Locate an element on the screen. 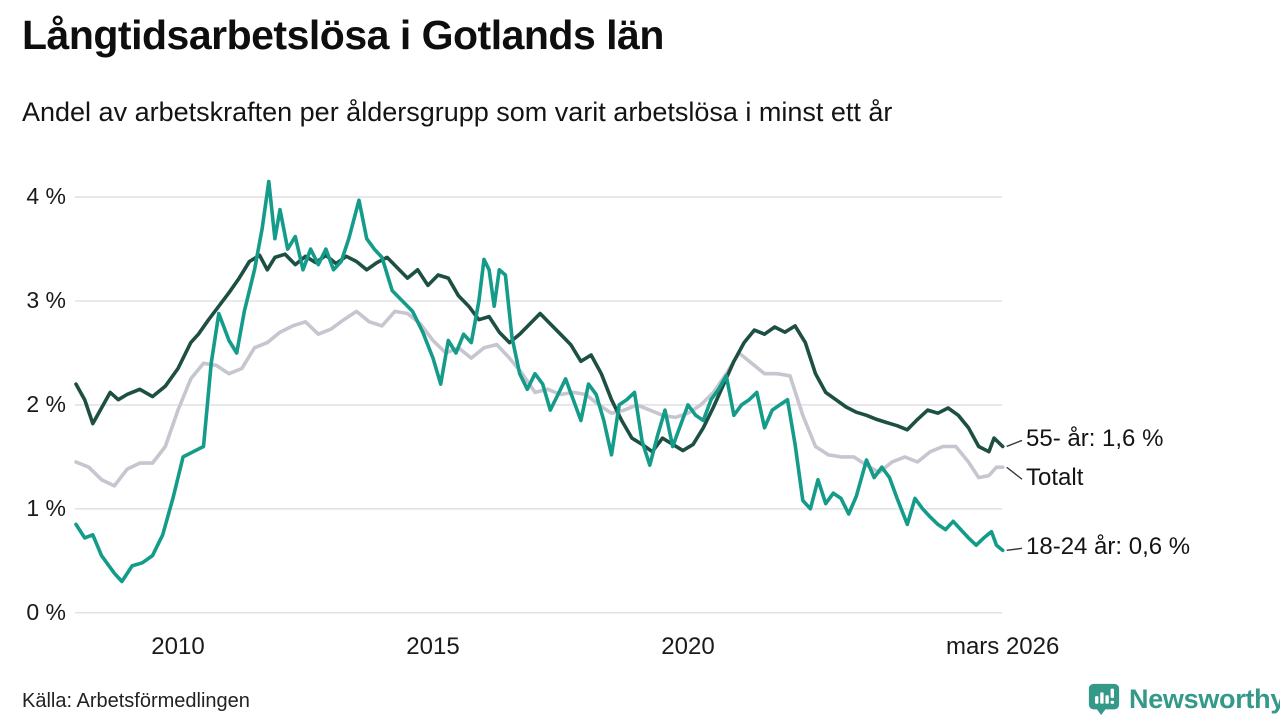 The image size is (1280, 720). y-axis-tick-label: 1 % is located at coordinates (46, 507).